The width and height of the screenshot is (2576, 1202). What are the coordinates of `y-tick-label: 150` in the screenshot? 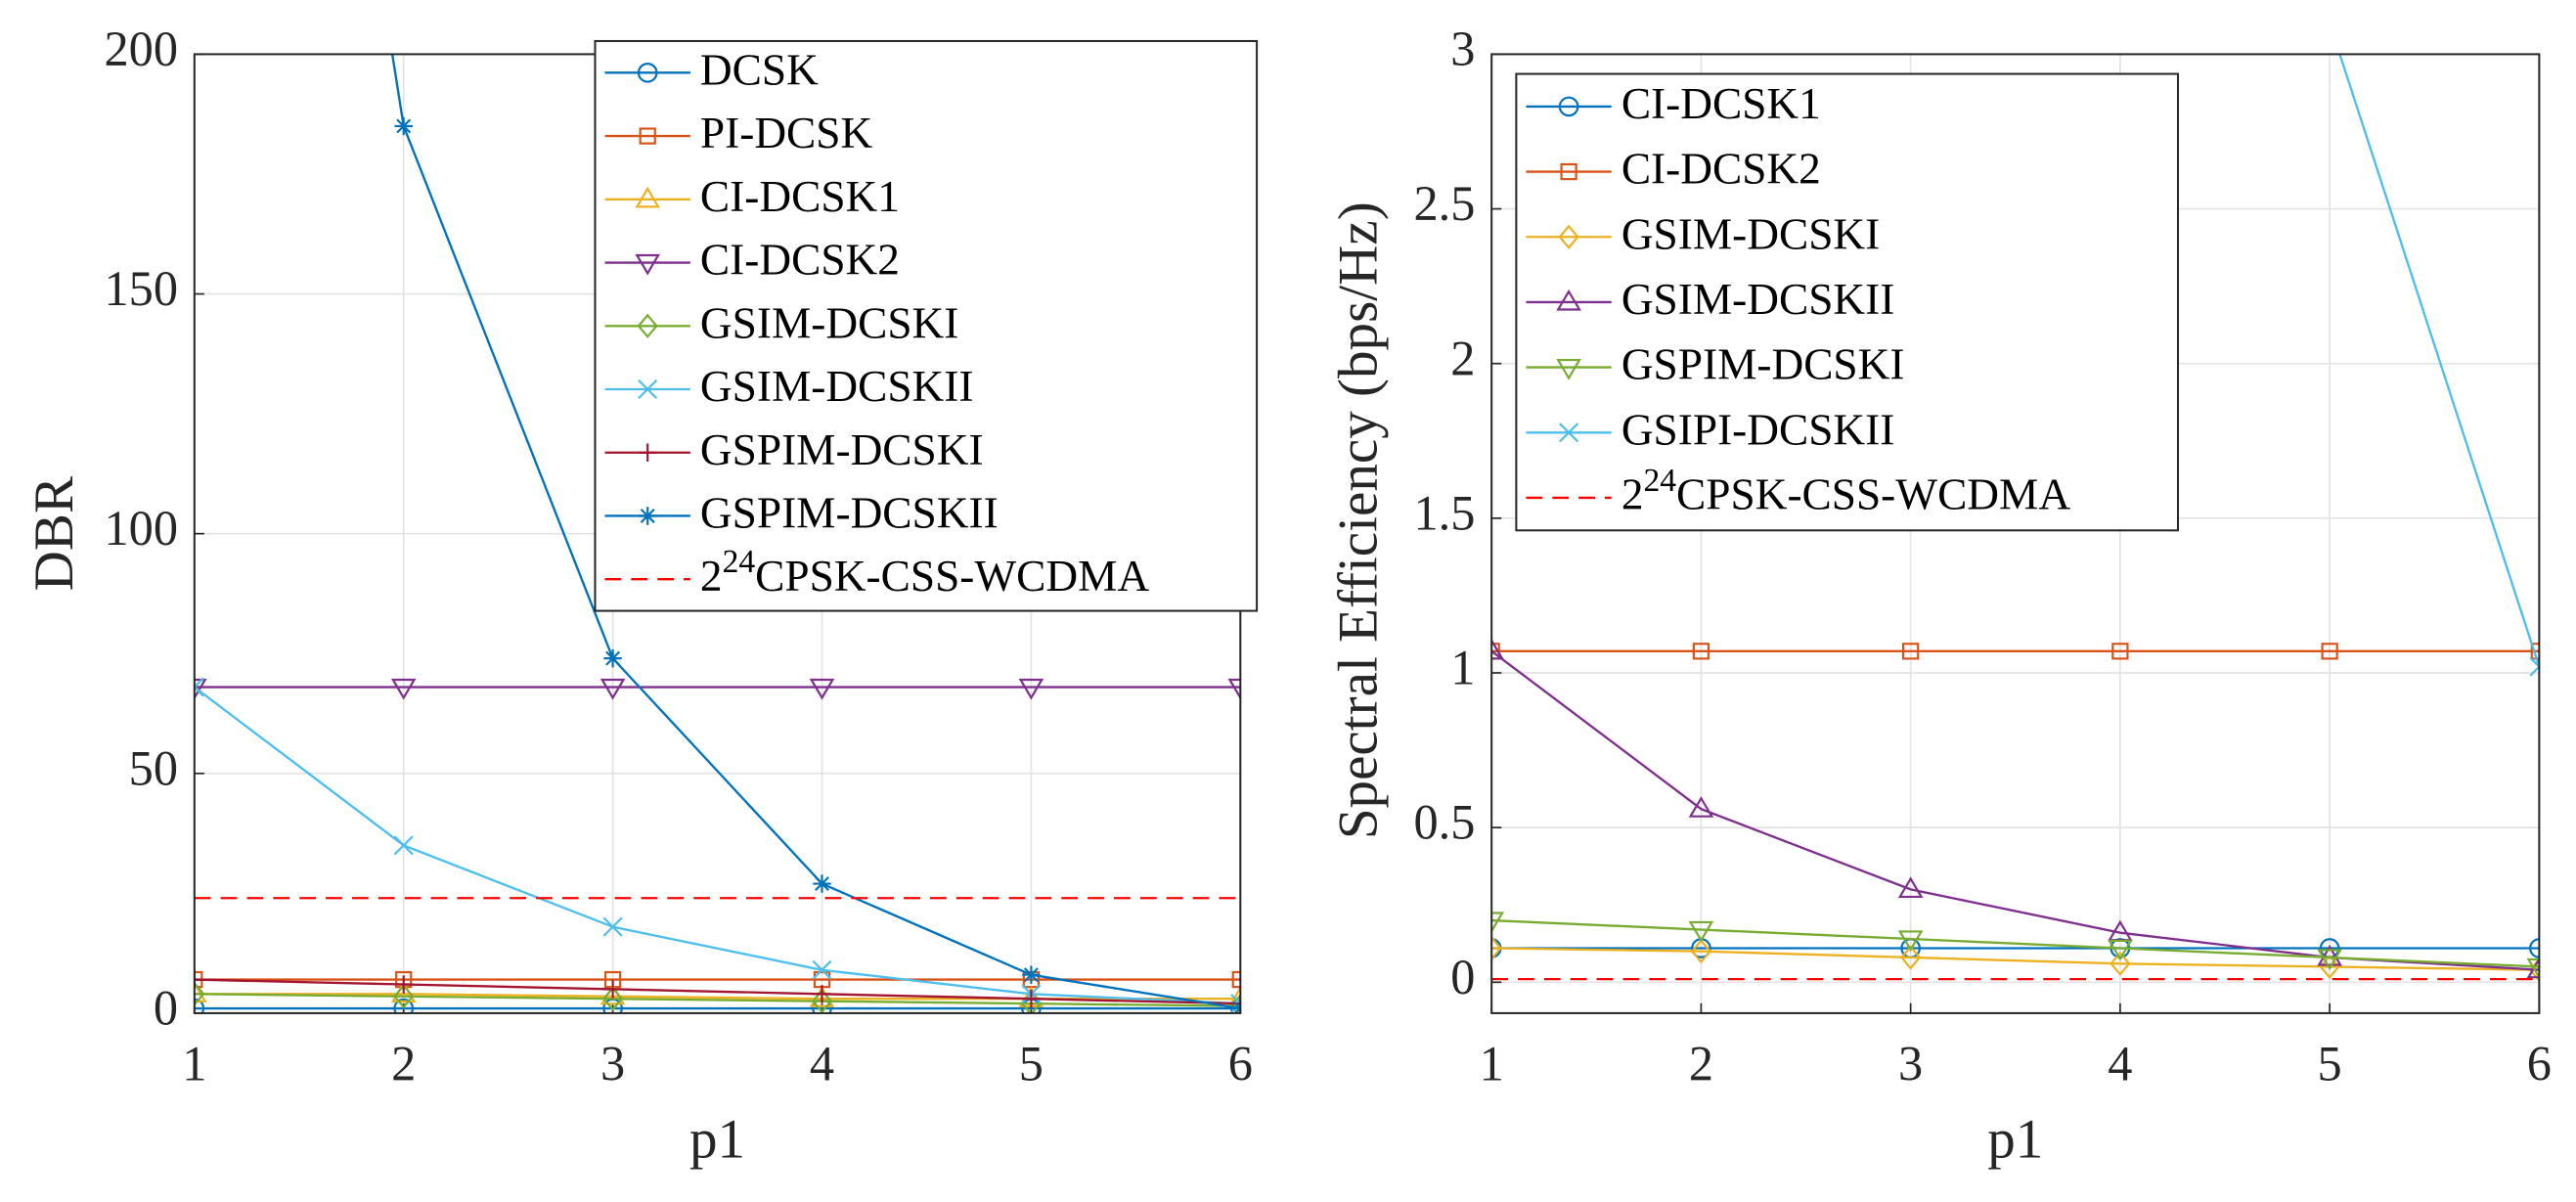 It's located at (141, 288).